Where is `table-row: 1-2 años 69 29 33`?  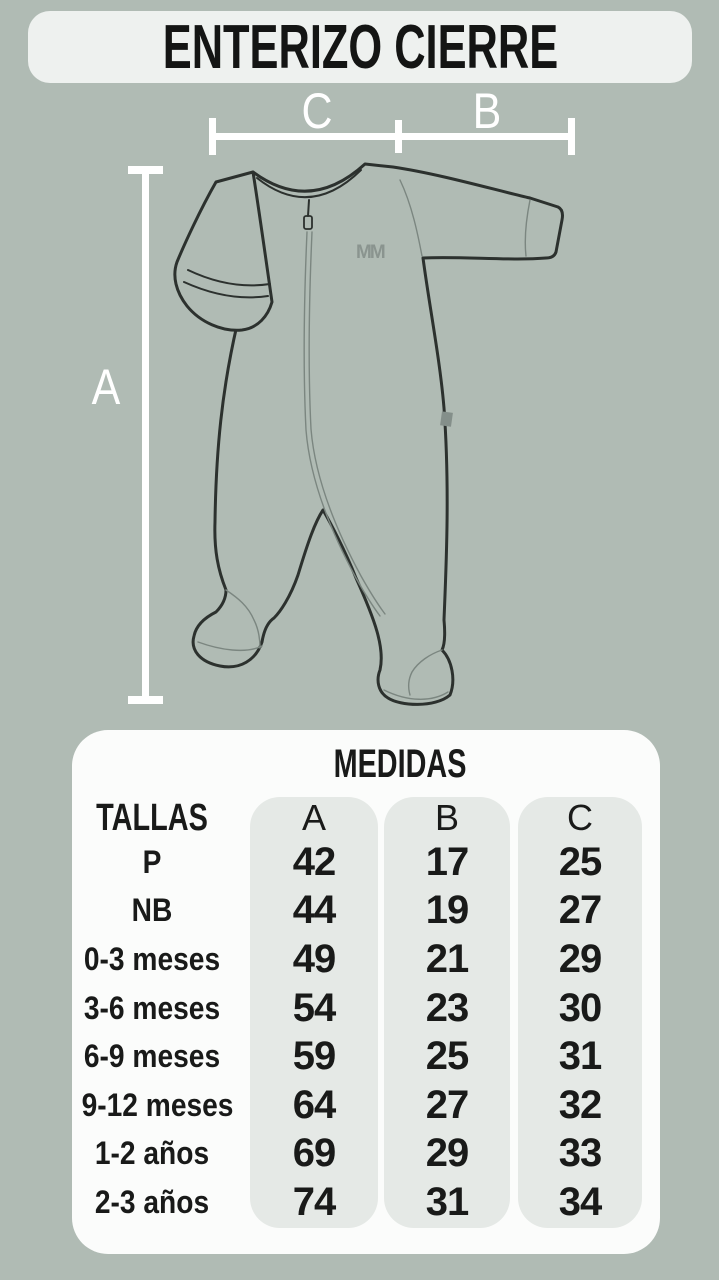 table-row: 1-2 años 69 29 33 is located at coordinates (366, 1154).